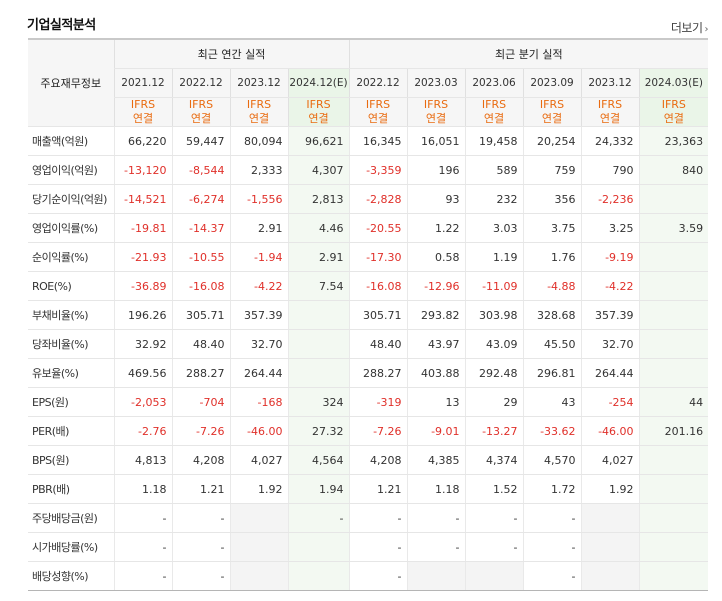 The width and height of the screenshot is (722, 601). What do you see at coordinates (142, 228) in the screenshot?
I see `table-cell: -19.81` at bounding box center [142, 228].